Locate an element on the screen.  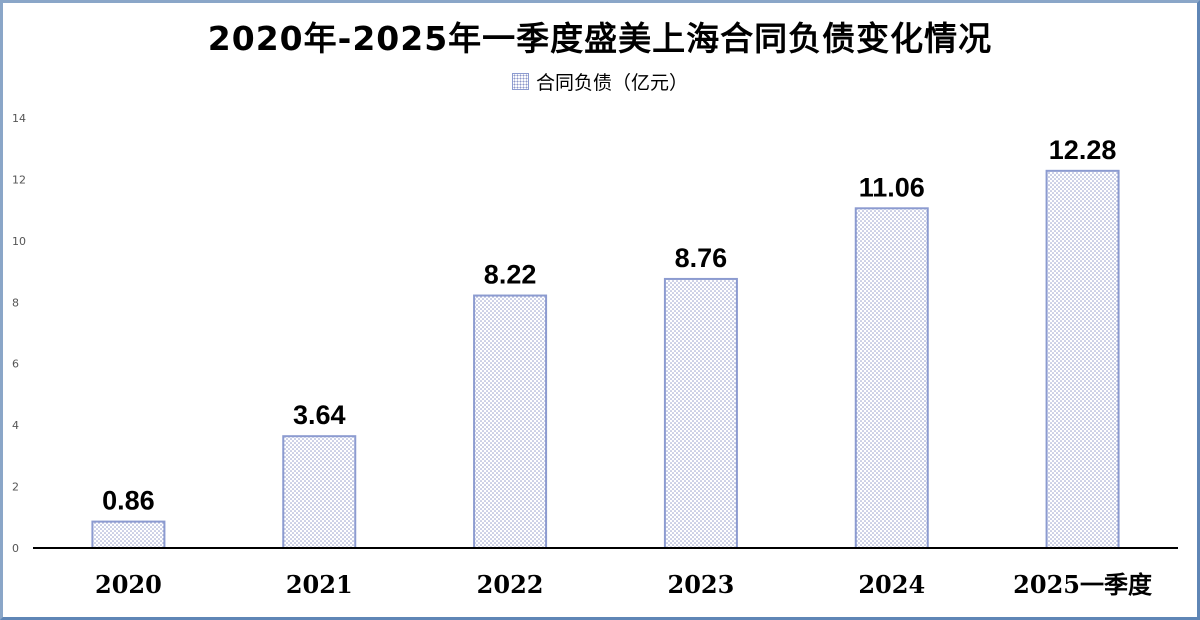
y-tick-label: 12 is located at coordinates (19, 179).